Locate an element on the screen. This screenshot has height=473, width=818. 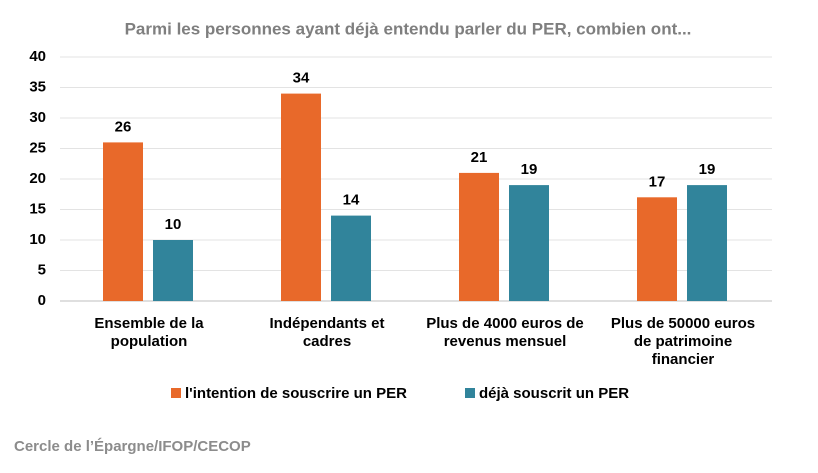
legend-label: déjà souscrit un PER is located at coordinates (554, 393).